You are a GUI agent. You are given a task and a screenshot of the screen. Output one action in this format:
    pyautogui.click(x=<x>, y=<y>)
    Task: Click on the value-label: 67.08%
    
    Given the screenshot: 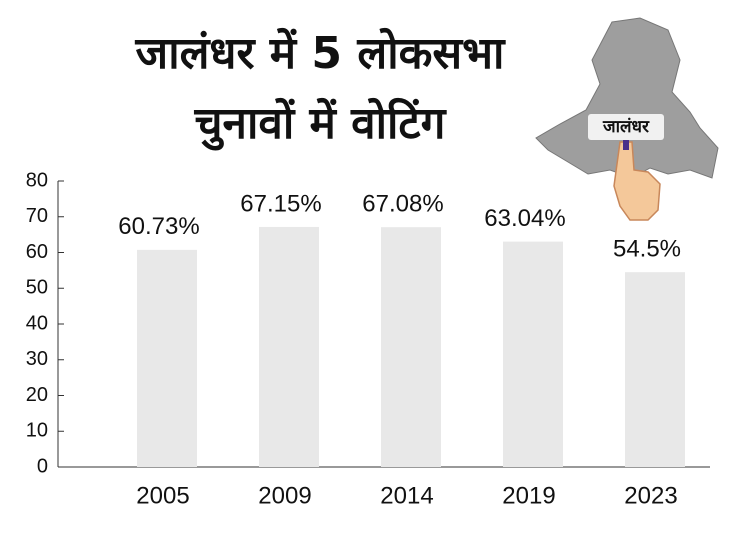 What is the action you would take?
    pyautogui.click(x=402, y=204)
    